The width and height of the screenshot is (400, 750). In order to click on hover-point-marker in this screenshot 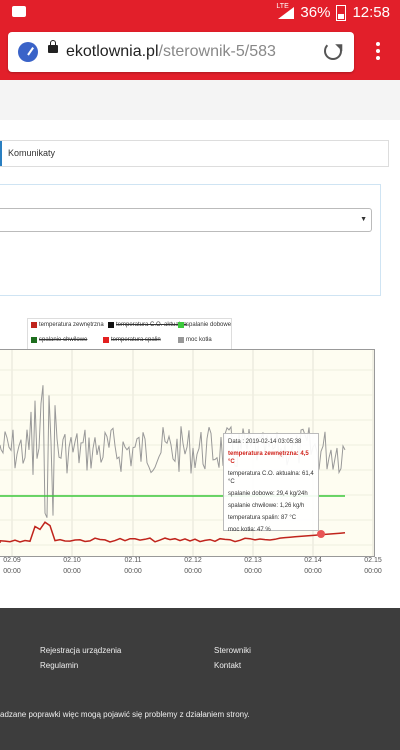, I will do `click(321, 534)`.